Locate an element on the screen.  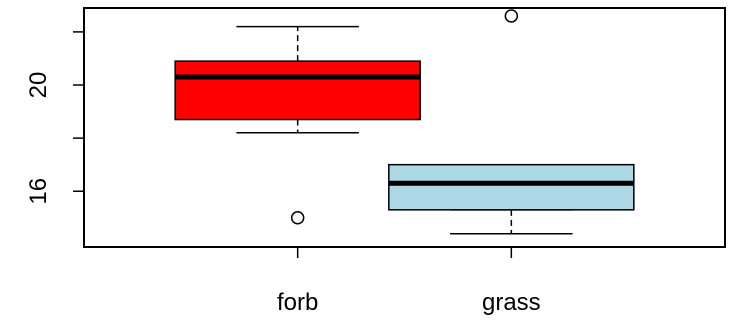
x-tick-label: grass is located at coordinates (511, 302).